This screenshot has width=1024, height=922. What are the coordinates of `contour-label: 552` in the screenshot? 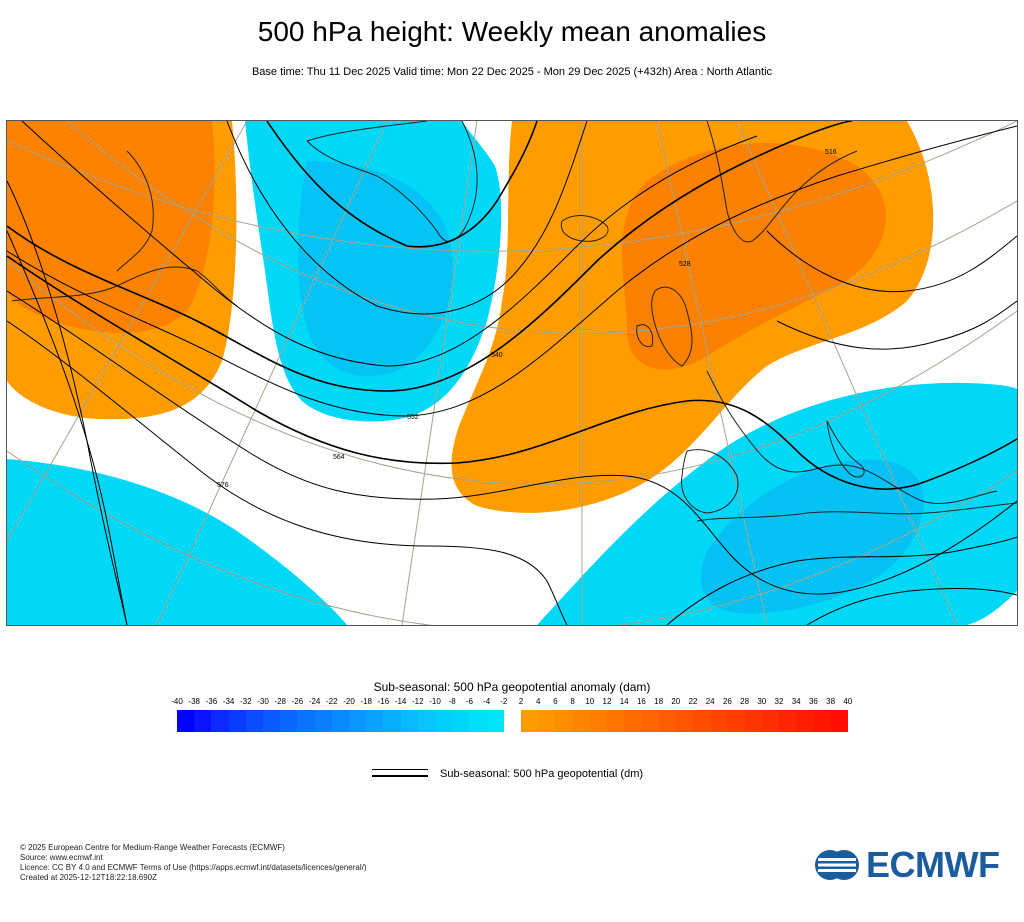 It's located at (413, 417).